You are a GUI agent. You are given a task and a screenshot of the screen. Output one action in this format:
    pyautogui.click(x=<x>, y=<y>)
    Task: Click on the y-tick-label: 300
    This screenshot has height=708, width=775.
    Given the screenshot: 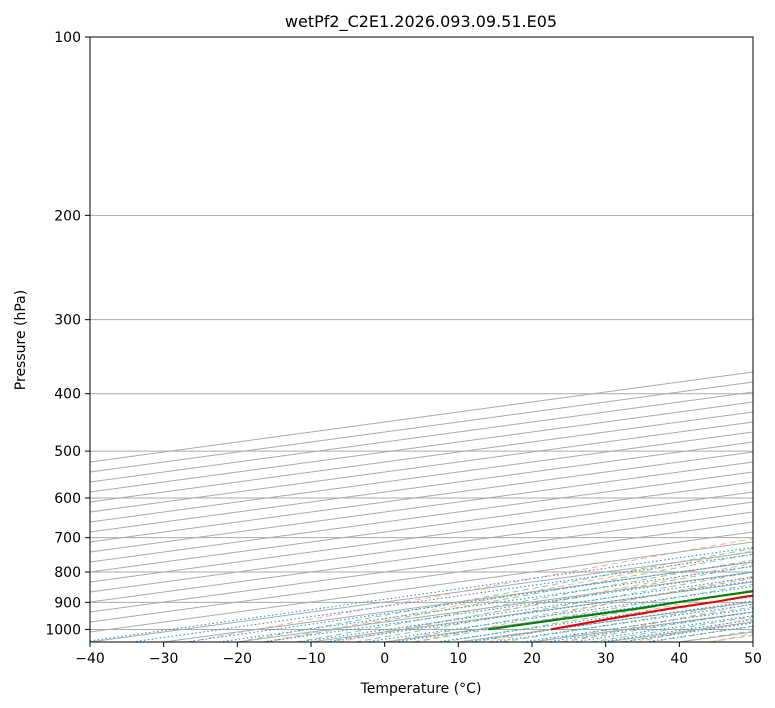 What is the action you would take?
    pyautogui.click(x=67, y=321)
    